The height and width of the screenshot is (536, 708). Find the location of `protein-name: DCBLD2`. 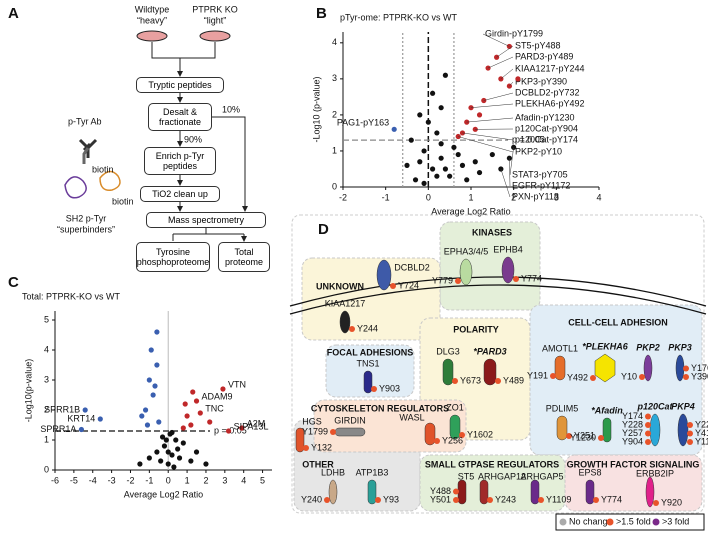

protein-name: DCBLD2 is located at coordinates (412, 267).